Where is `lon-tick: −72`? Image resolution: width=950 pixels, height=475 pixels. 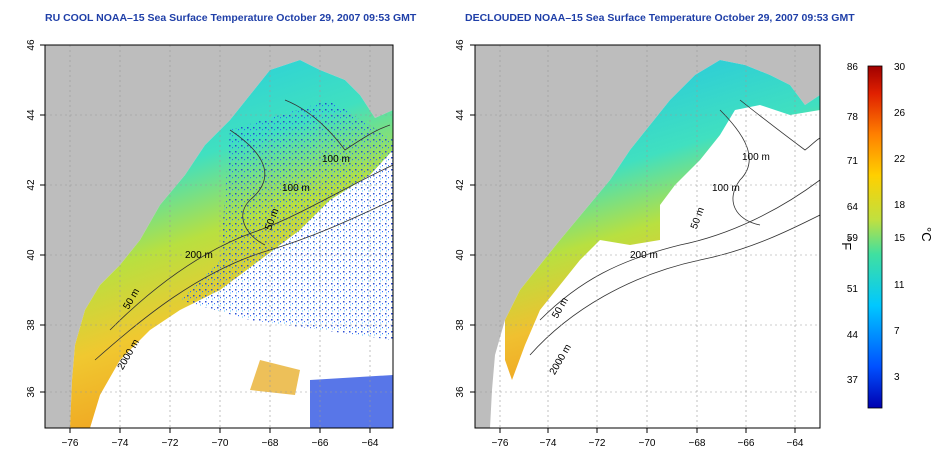 lon-tick: −72 is located at coordinates (170, 443).